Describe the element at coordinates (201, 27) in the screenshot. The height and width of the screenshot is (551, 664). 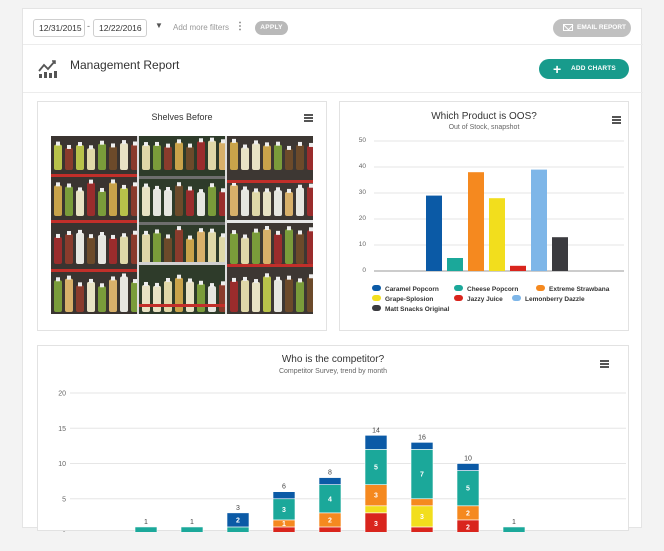
I see `add-filters-link: Add more filters` at that location.